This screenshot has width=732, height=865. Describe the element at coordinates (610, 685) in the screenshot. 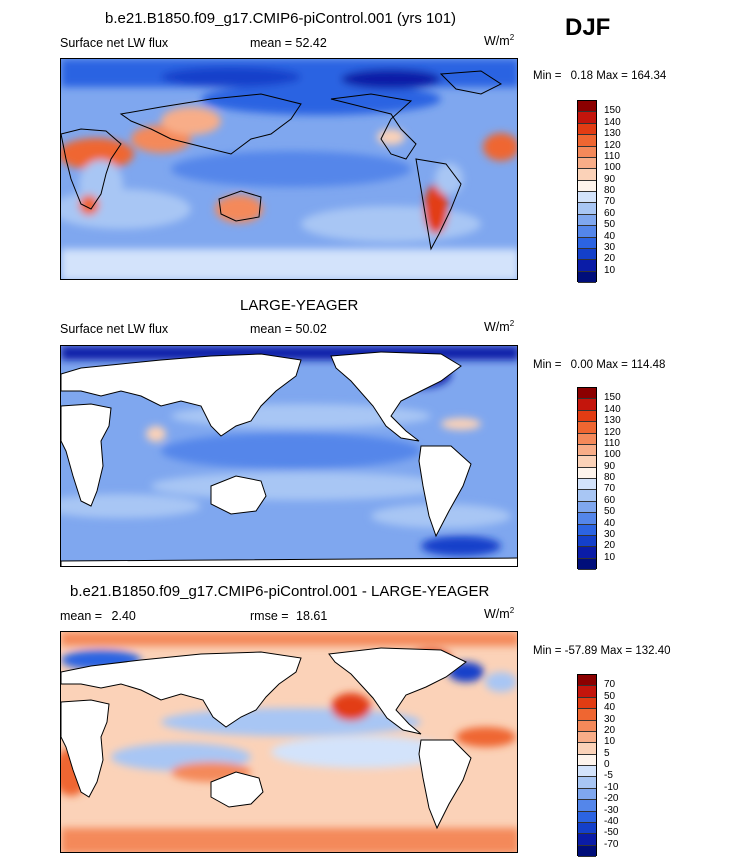

I see `panel3-colorbar-tick-label: 70` at that location.